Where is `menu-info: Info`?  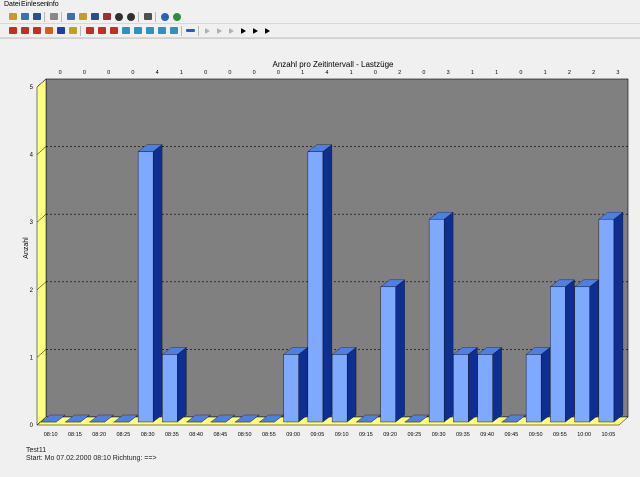
menu-info: Info is located at coordinates (53, 4).